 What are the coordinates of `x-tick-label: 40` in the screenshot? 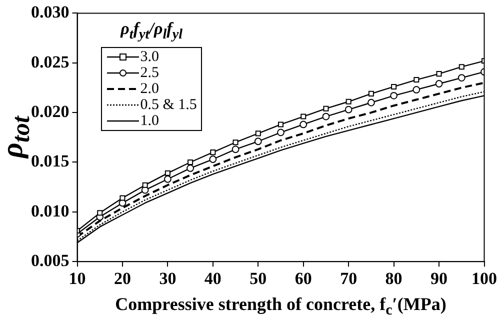 It's located at (213, 278).